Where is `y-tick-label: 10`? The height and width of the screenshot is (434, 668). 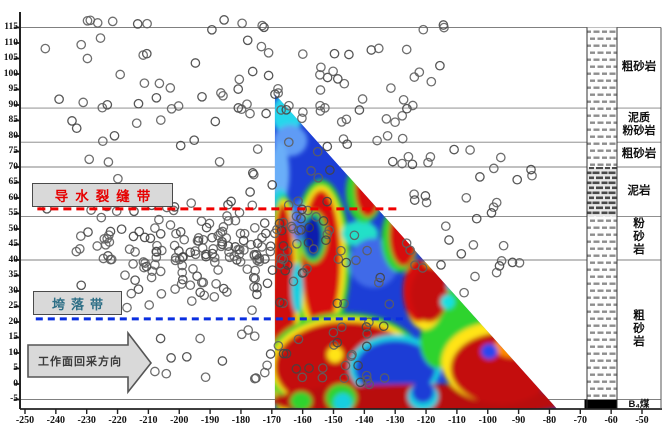 y-tick-label: 10 is located at coordinates (13, 352).